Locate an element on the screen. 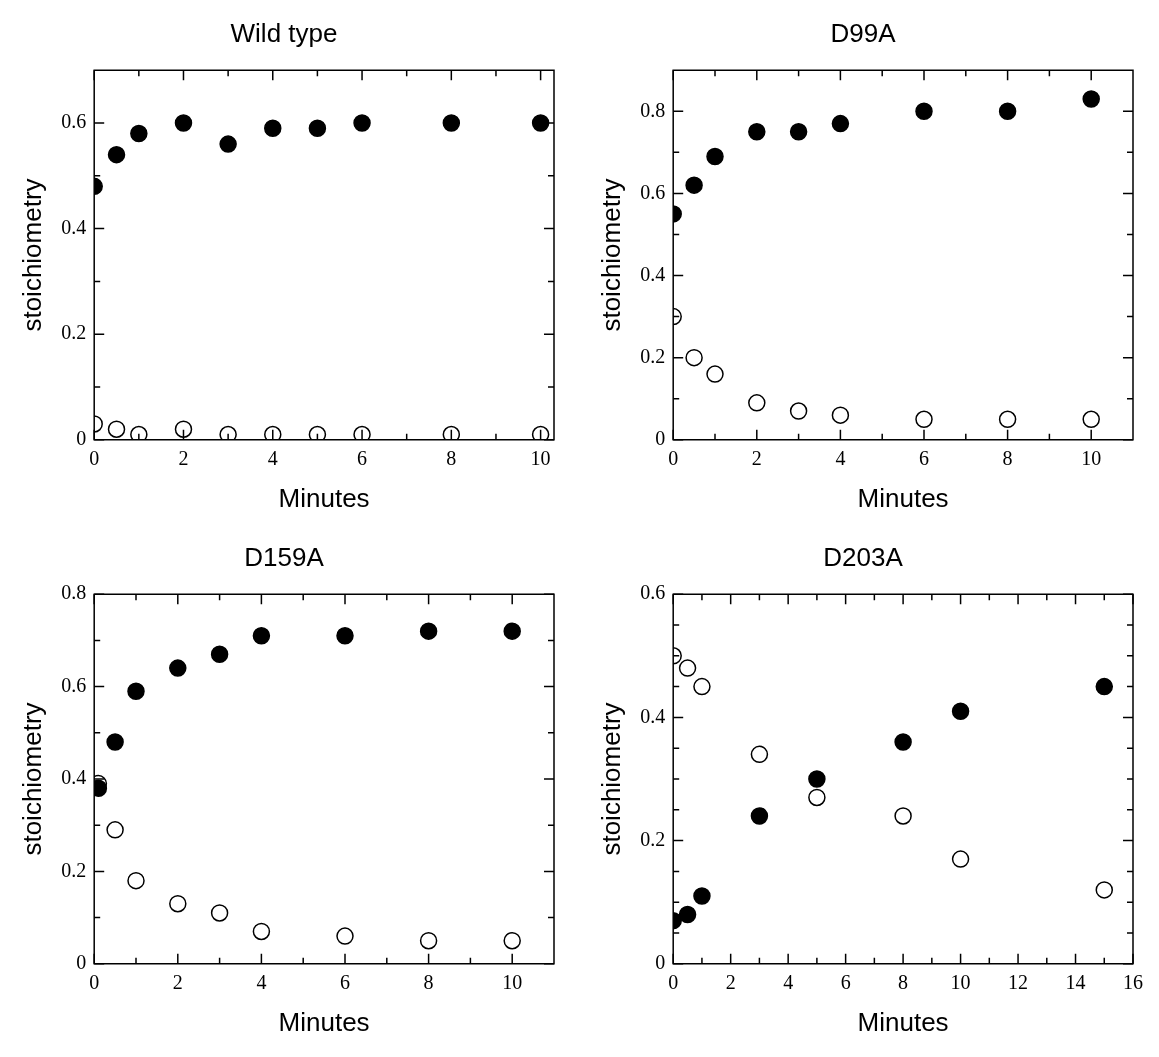  x-tick-label: 14 is located at coordinates (1075, 982).